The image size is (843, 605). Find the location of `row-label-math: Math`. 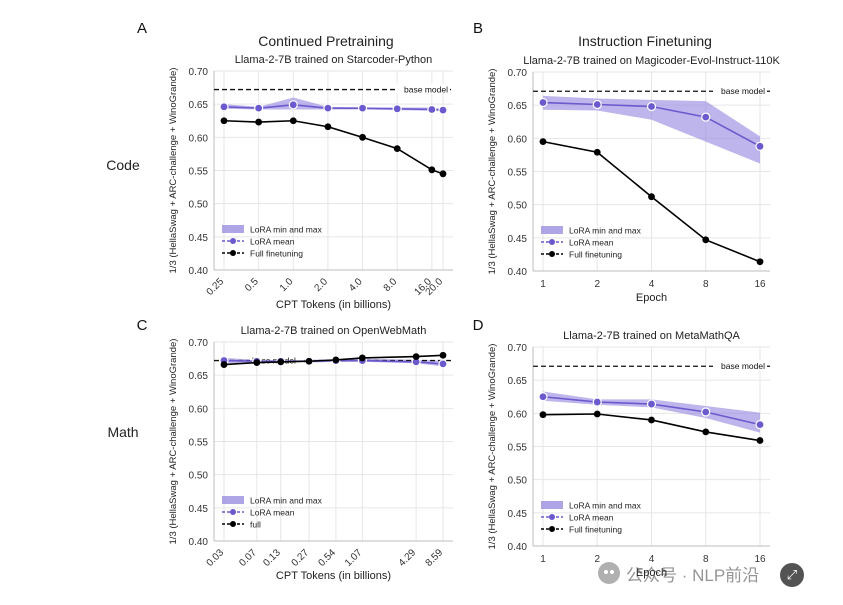

row-label-math: Math is located at coordinates (122, 432).